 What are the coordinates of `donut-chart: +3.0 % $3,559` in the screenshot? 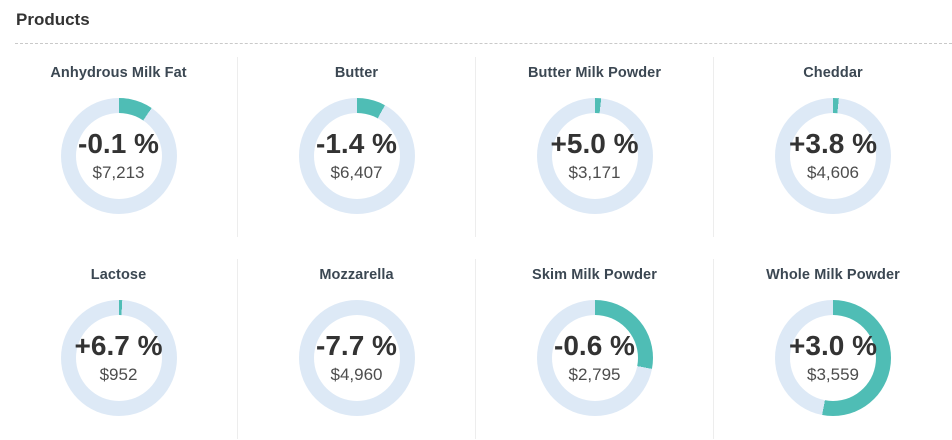 It's located at (833, 358).